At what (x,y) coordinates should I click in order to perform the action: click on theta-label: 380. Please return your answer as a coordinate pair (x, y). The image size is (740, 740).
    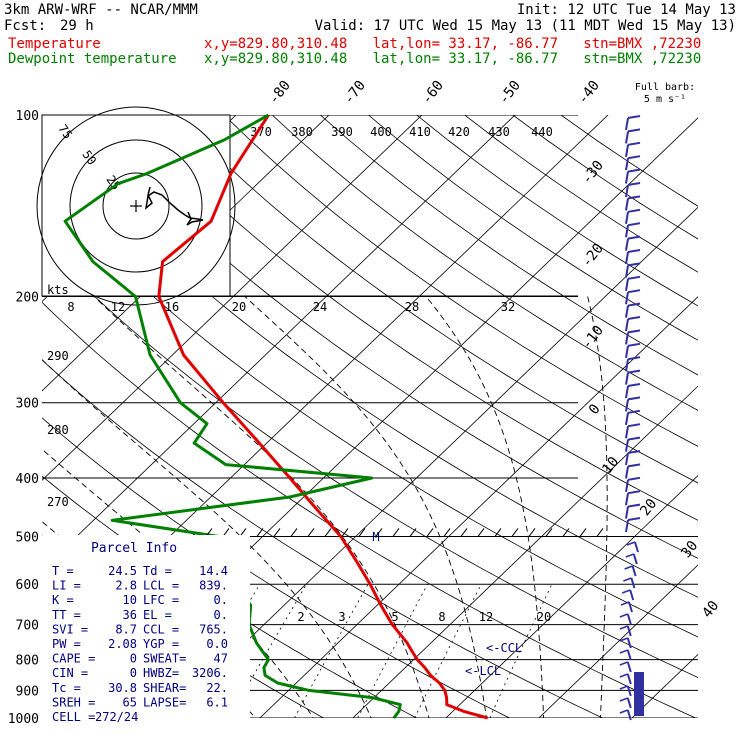
    Looking at the image, I should click on (302, 132).